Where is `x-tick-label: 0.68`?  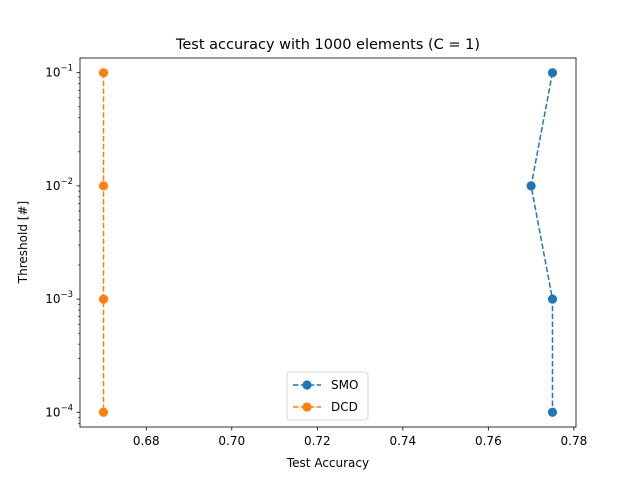 x-tick-label: 0.68 is located at coordinates (146, 441).